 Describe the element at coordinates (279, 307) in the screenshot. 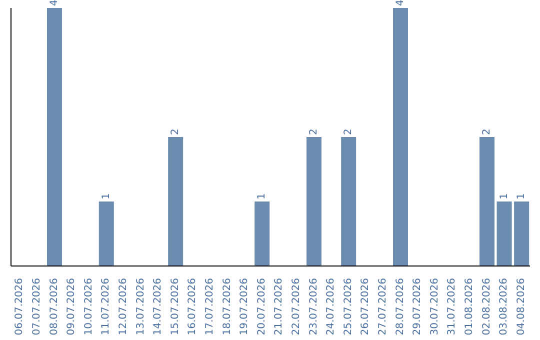

I see `x-tick-label: 21.07.2026` at that location.